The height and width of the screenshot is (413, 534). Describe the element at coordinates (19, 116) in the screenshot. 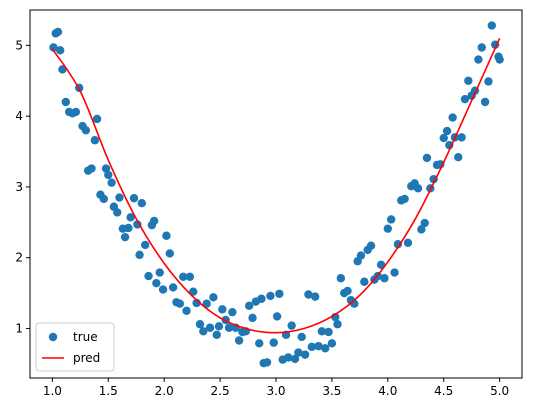

I see `y-tick-label: 4` at that location.